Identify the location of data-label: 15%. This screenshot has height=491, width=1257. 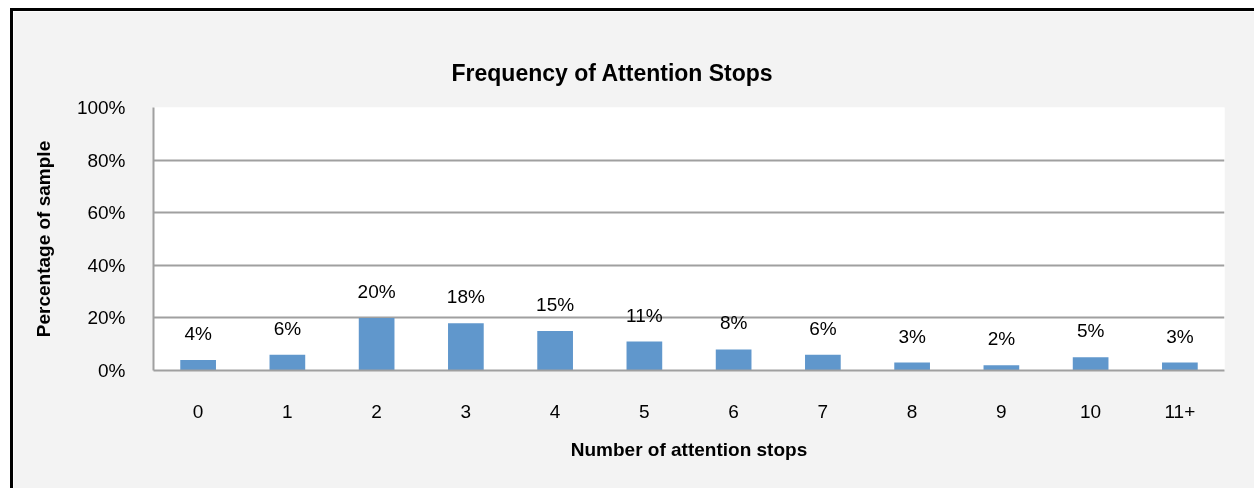
(555, 305).